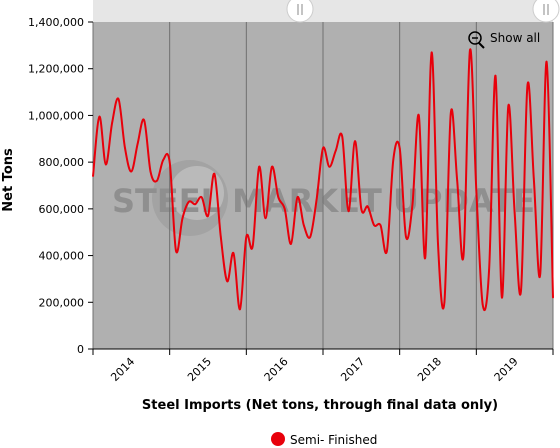 The width and height of the screenshot is (560, 448). What do you see at coordinates (199, 369) in the screenshot?
I see `x-tick-label: 2015` at bounding box center [199, 369].